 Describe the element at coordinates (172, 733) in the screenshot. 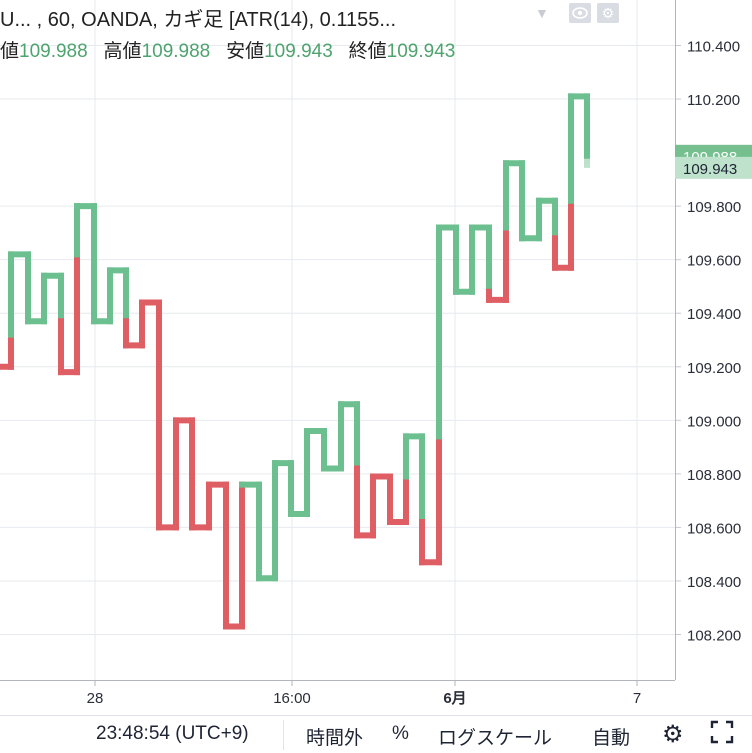

I see `clock-timezone: 23:48:54 (UTC+9)` at that location.